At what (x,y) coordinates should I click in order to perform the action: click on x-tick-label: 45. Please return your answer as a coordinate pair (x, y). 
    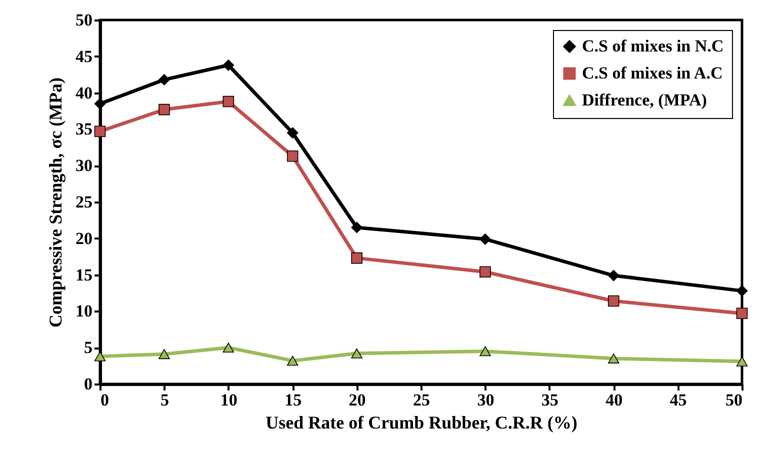
    Looking at the image, I should click on (678, 400).